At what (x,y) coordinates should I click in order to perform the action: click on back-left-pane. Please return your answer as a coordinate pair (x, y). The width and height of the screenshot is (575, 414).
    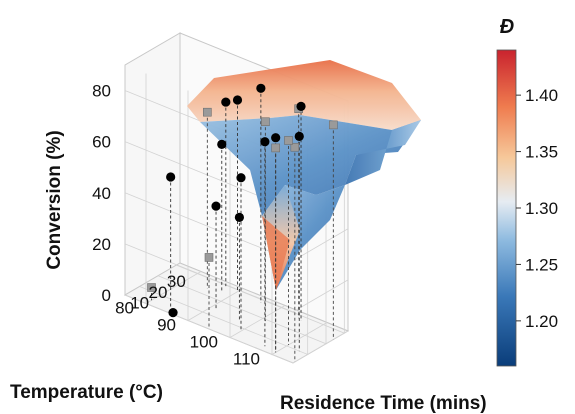
    Looking at the image, I should click on (152, 164).